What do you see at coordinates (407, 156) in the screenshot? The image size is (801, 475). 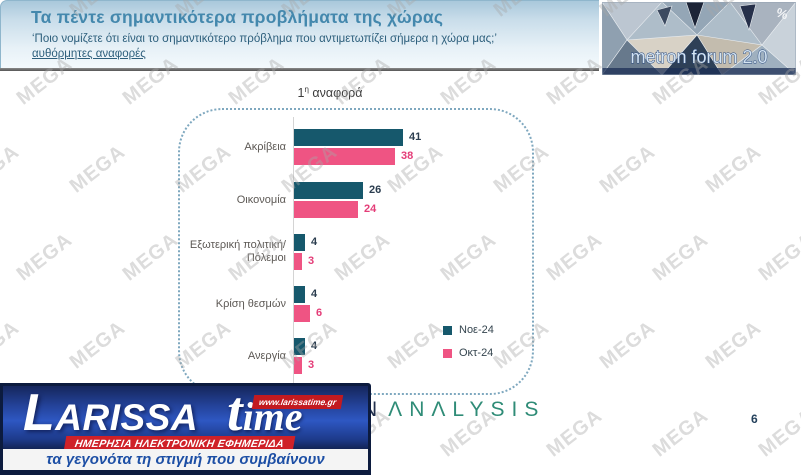 I see `bar-value: 38` at bounding box center [407, 156].